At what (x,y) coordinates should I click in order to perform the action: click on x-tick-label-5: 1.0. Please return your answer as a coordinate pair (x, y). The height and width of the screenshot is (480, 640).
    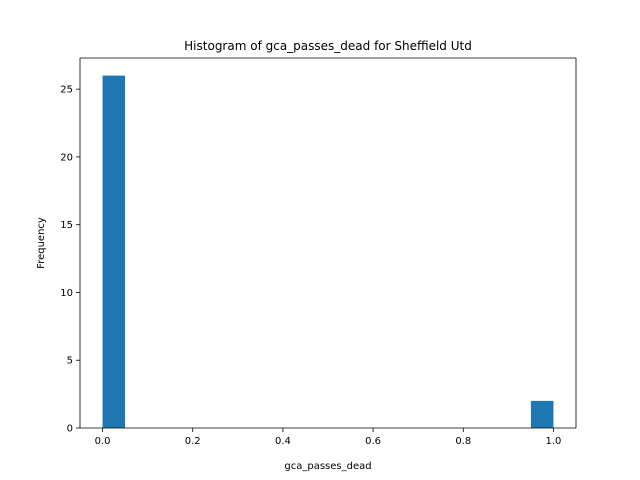
    Looking at the image, I should click on (554, 441).